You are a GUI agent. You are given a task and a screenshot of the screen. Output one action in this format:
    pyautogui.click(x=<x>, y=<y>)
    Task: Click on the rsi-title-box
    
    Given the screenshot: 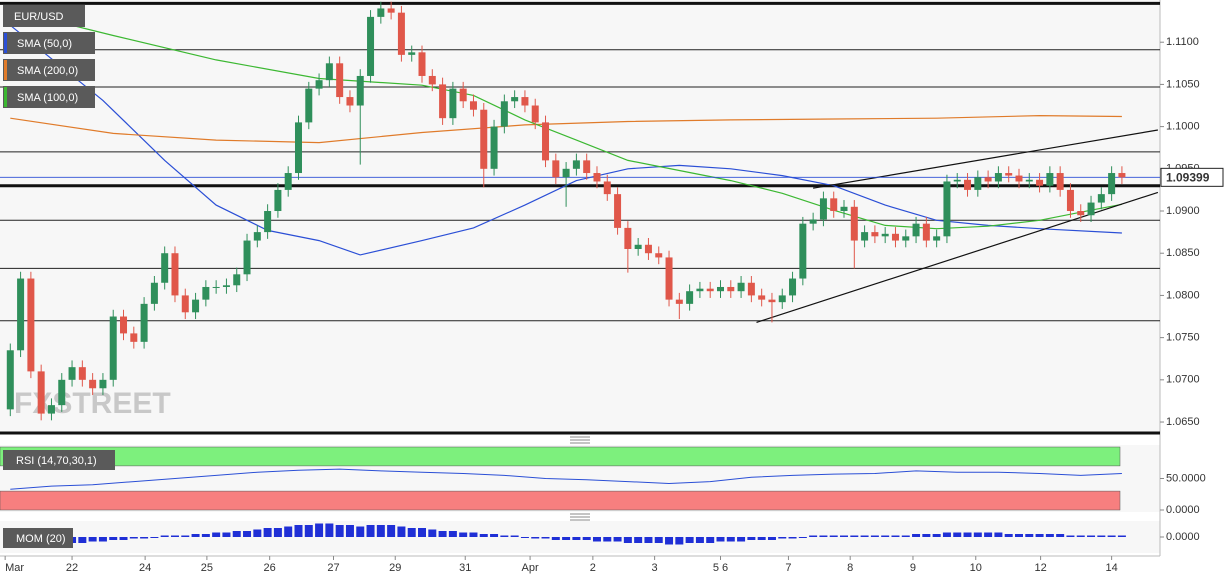 What is the action you would take?
    pyautogui.click(x=59, y=460)
    